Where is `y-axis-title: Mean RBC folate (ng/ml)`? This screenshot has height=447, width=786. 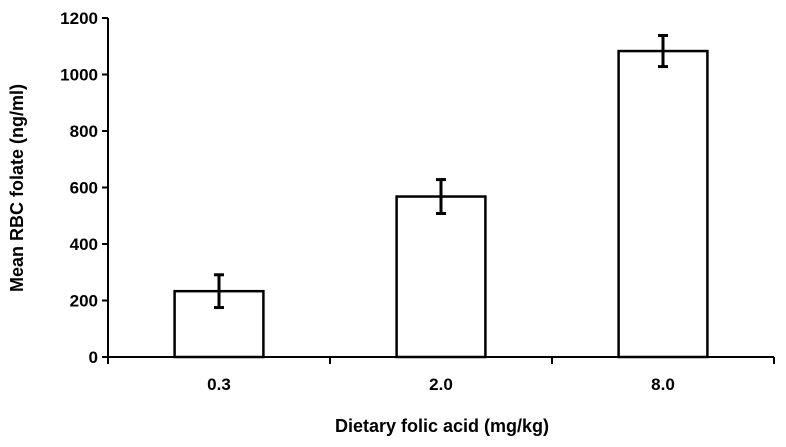 y-axis-title: Mean RBC folate (ng/ml) is located at coordinates (17, 188).